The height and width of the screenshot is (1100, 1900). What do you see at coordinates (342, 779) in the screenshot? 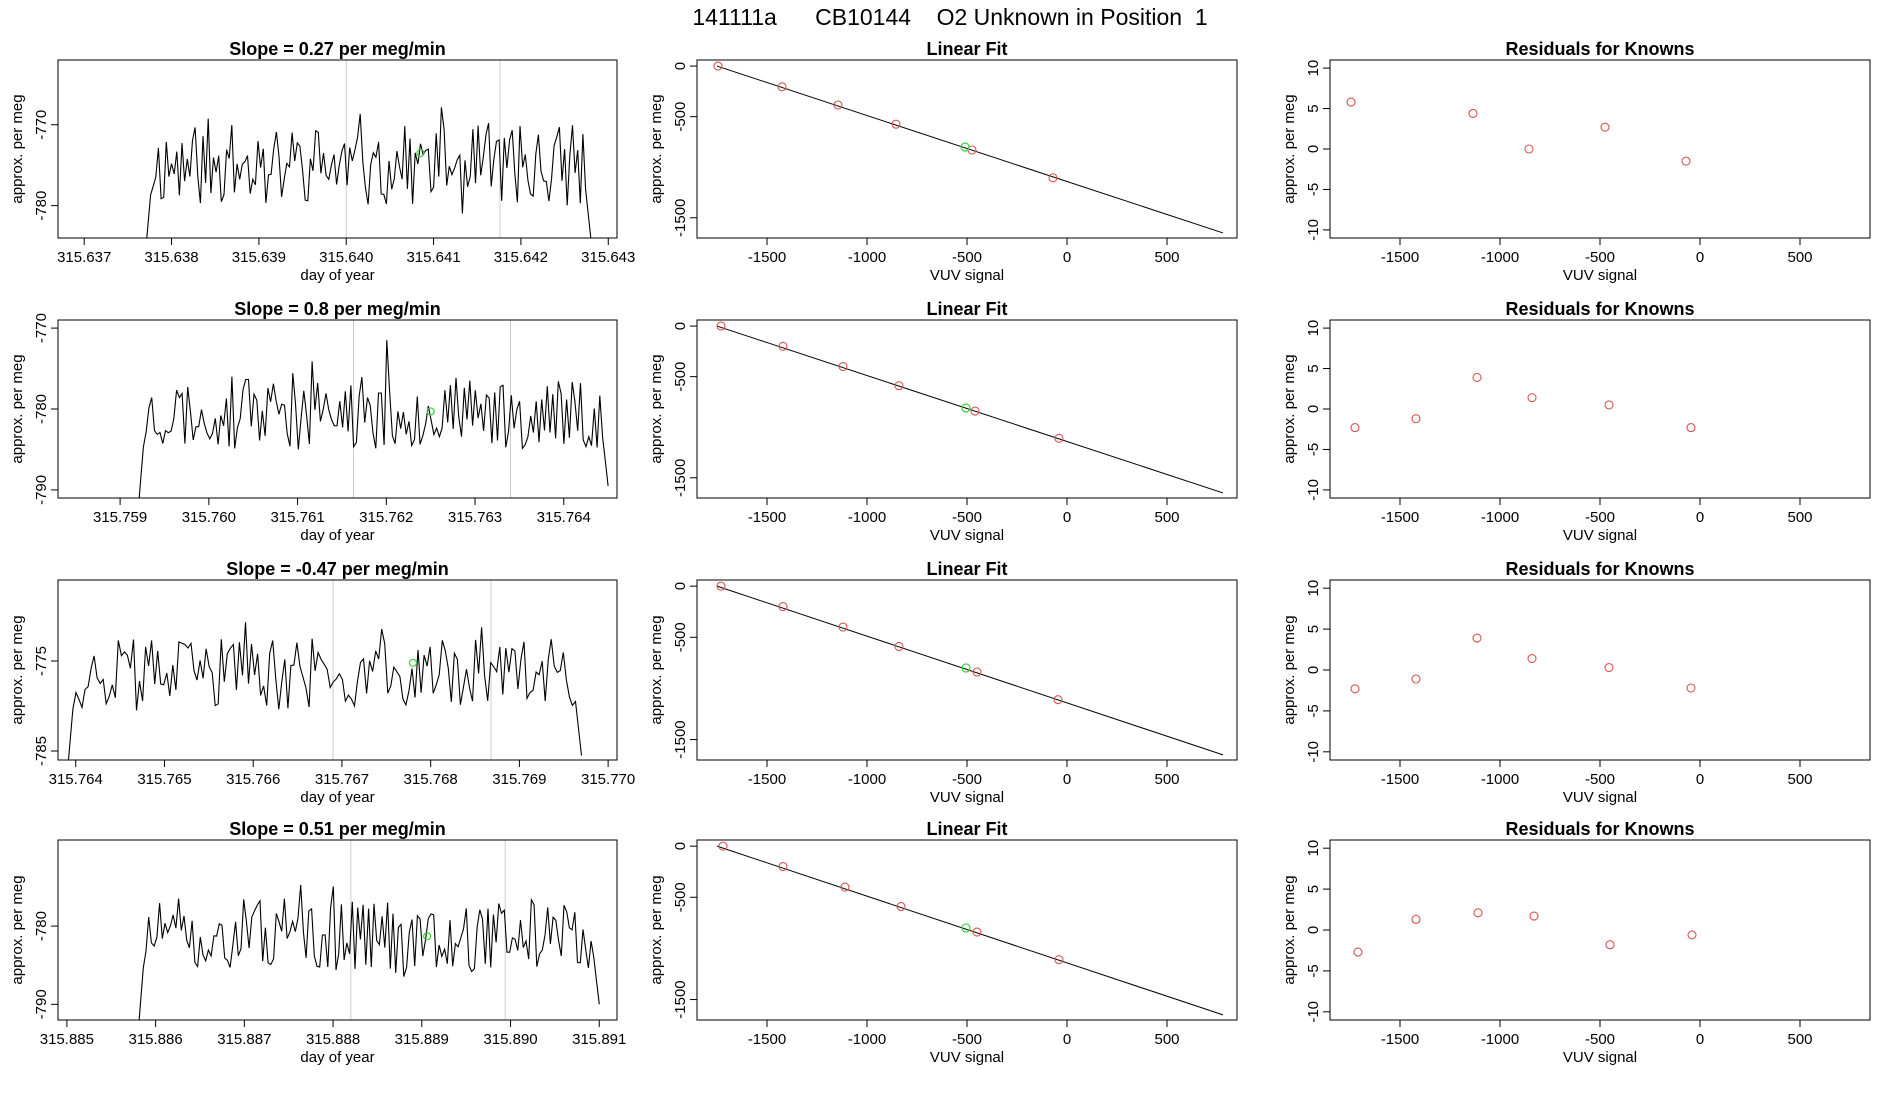
I see `x-tick-label: 315.767` at bounding box center [342, 779].